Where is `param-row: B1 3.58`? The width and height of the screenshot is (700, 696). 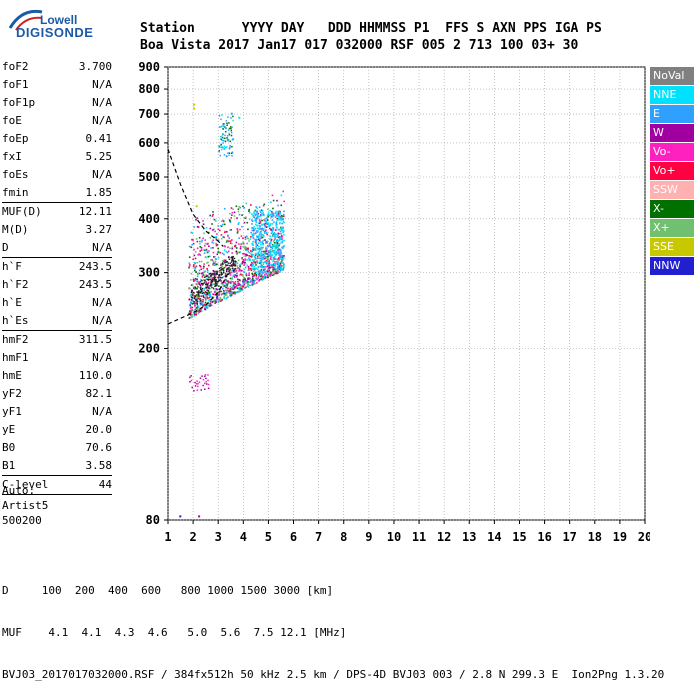
param-row: B1 3.58 is located at coordinates (57, 466).